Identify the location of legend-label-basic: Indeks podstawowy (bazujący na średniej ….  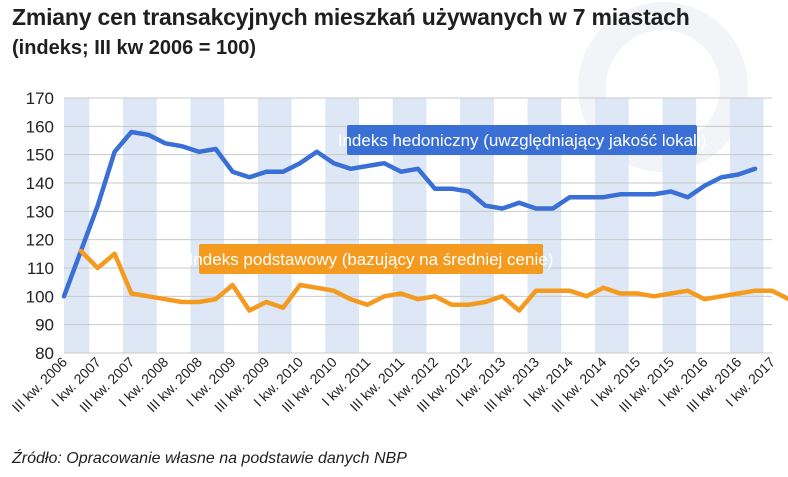
(371, 259).